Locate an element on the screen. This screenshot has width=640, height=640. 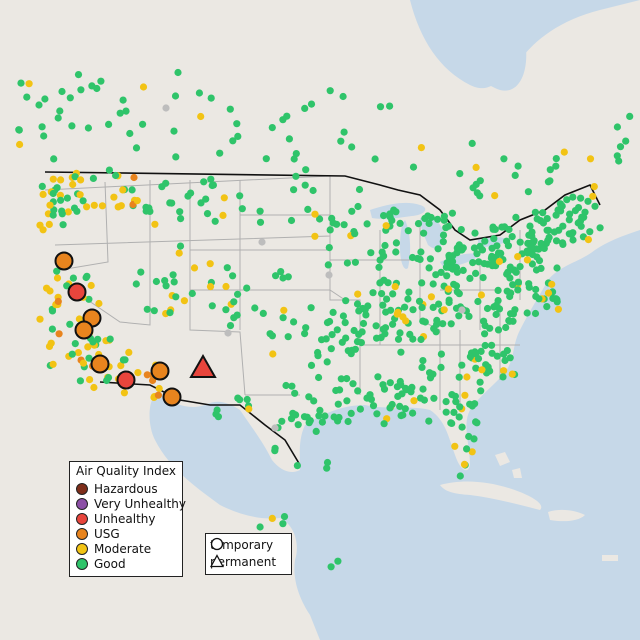
legend-swatch-usg is located at coordinates (82, 534).